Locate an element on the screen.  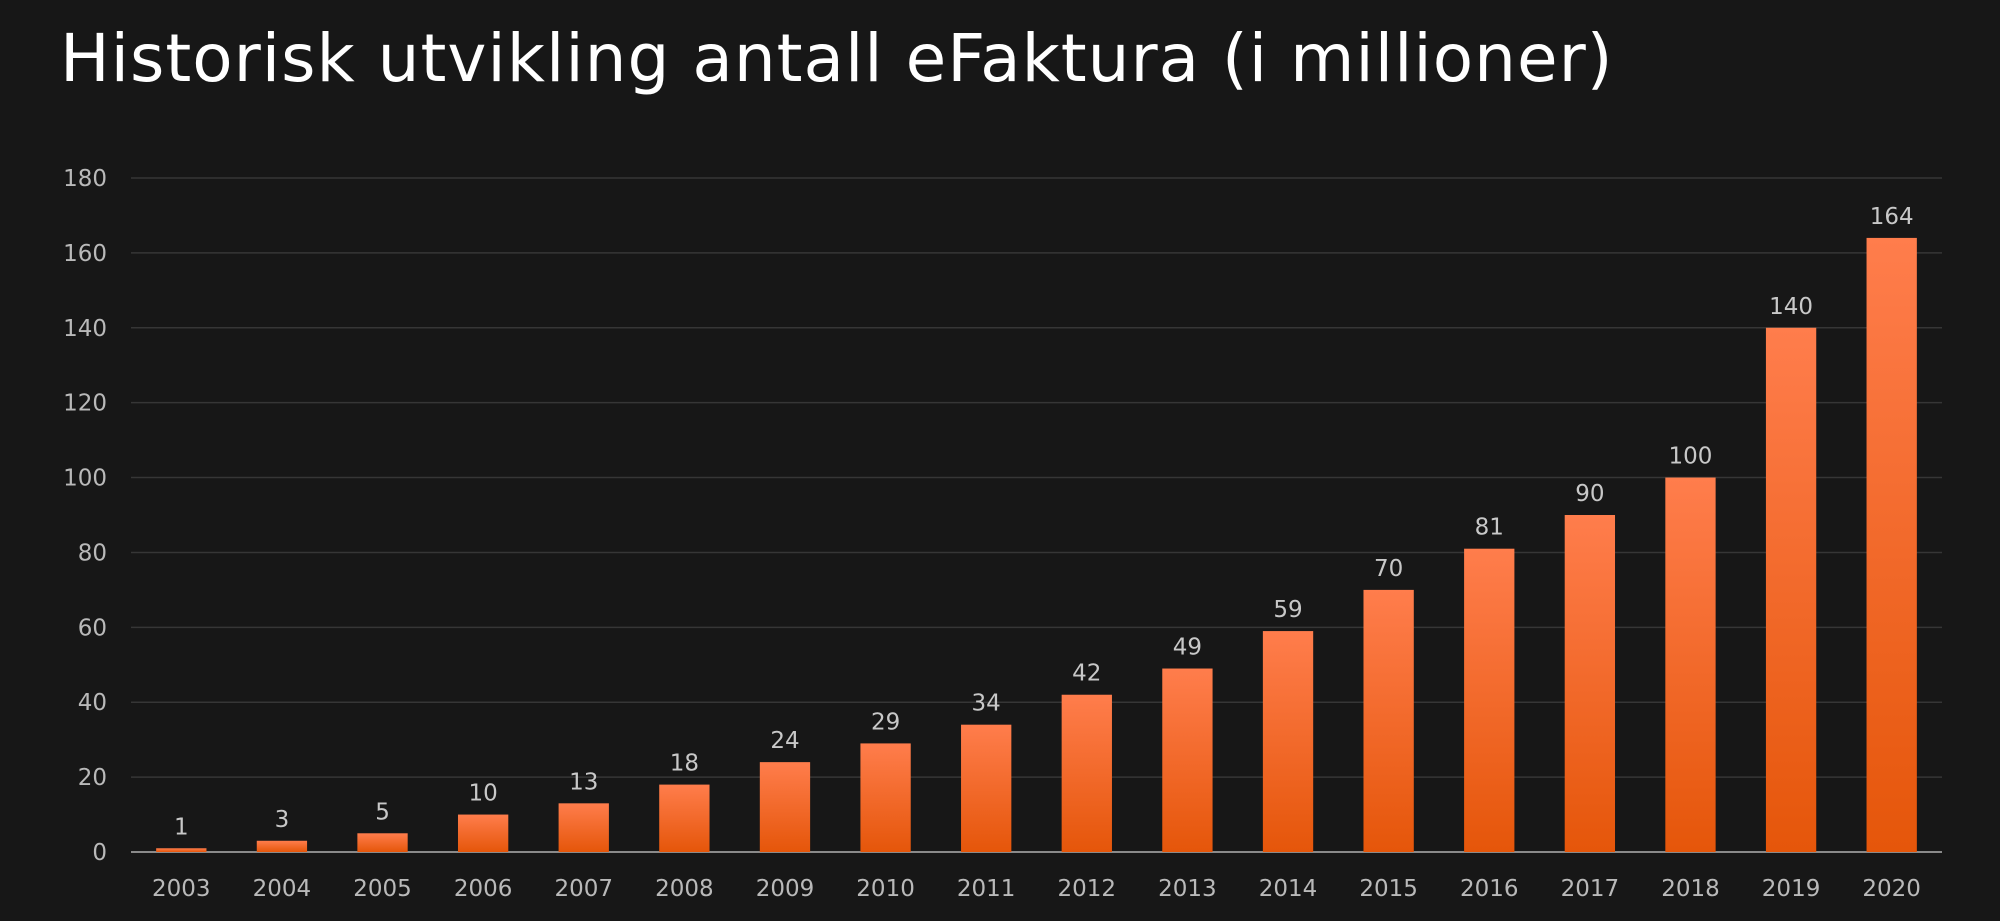
data-label: 3 is located at coordinates (282, 820).